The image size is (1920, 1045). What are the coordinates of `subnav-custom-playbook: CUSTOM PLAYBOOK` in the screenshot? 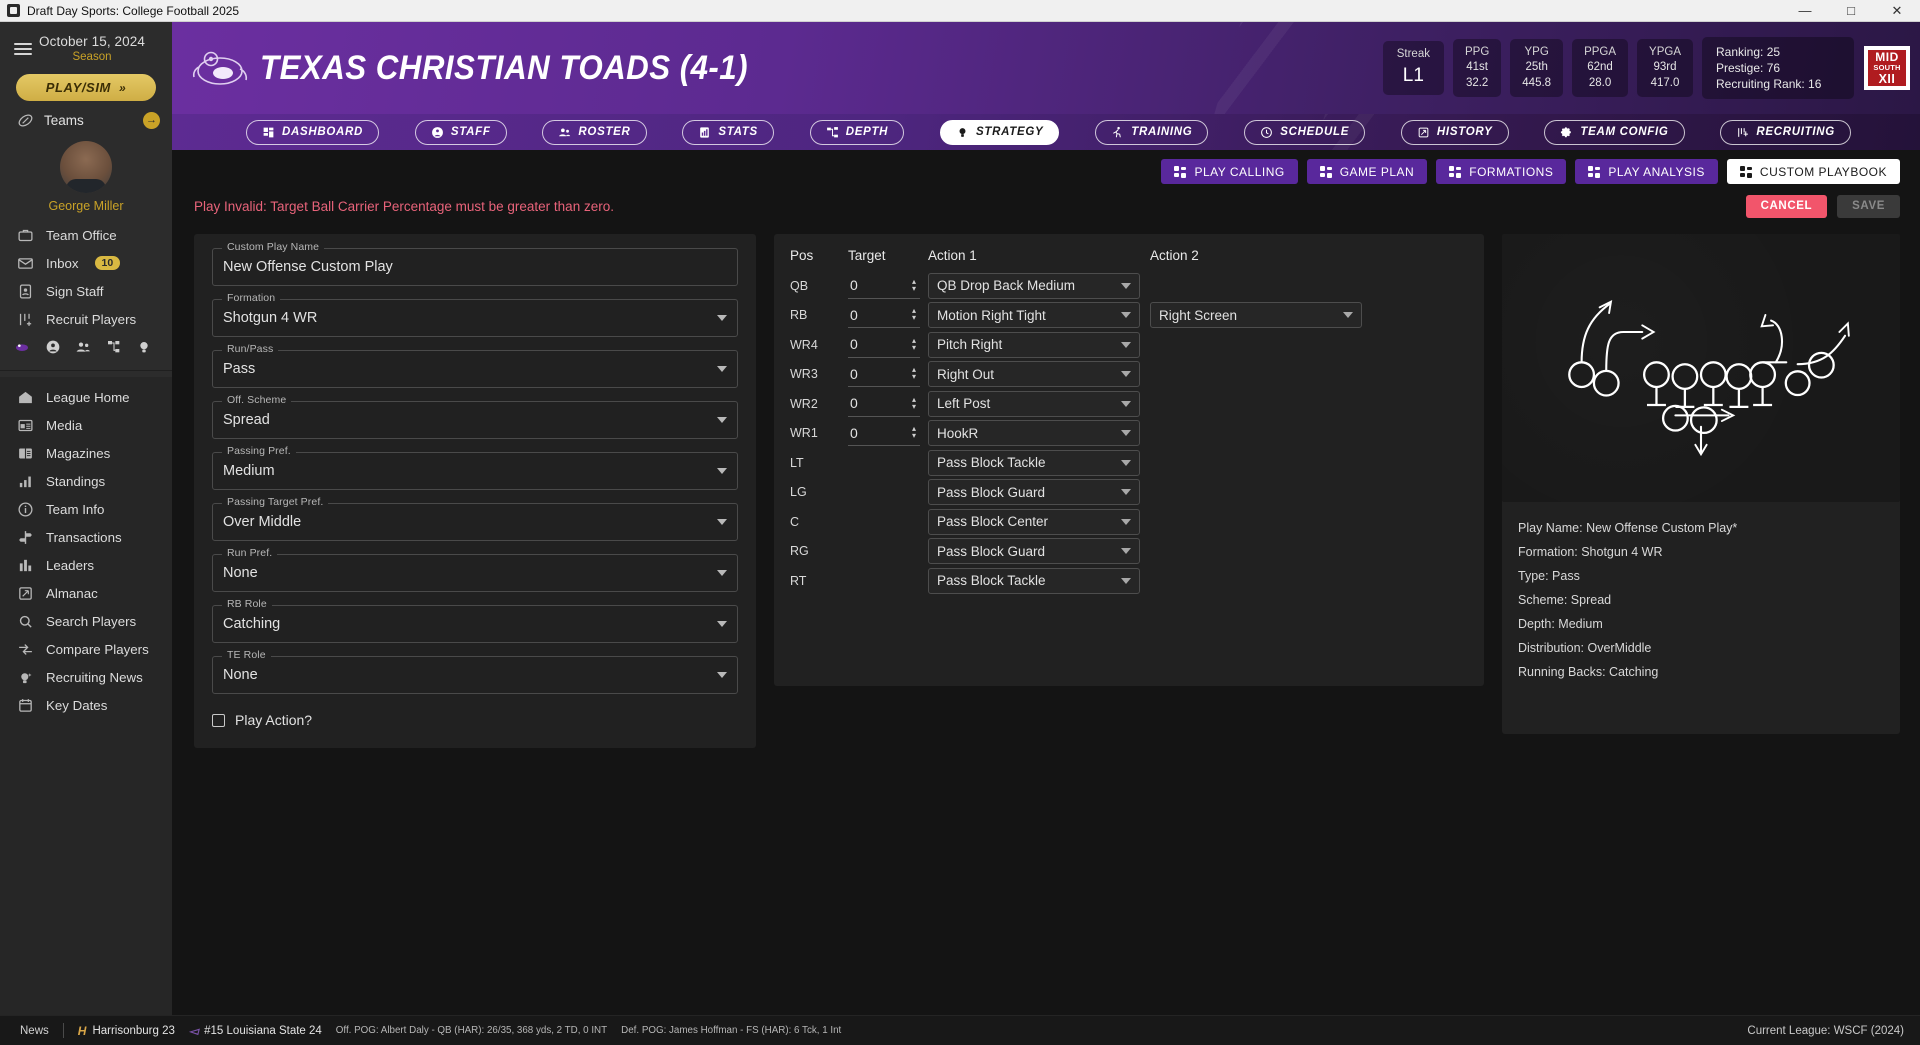 It's located at (1813, 171).